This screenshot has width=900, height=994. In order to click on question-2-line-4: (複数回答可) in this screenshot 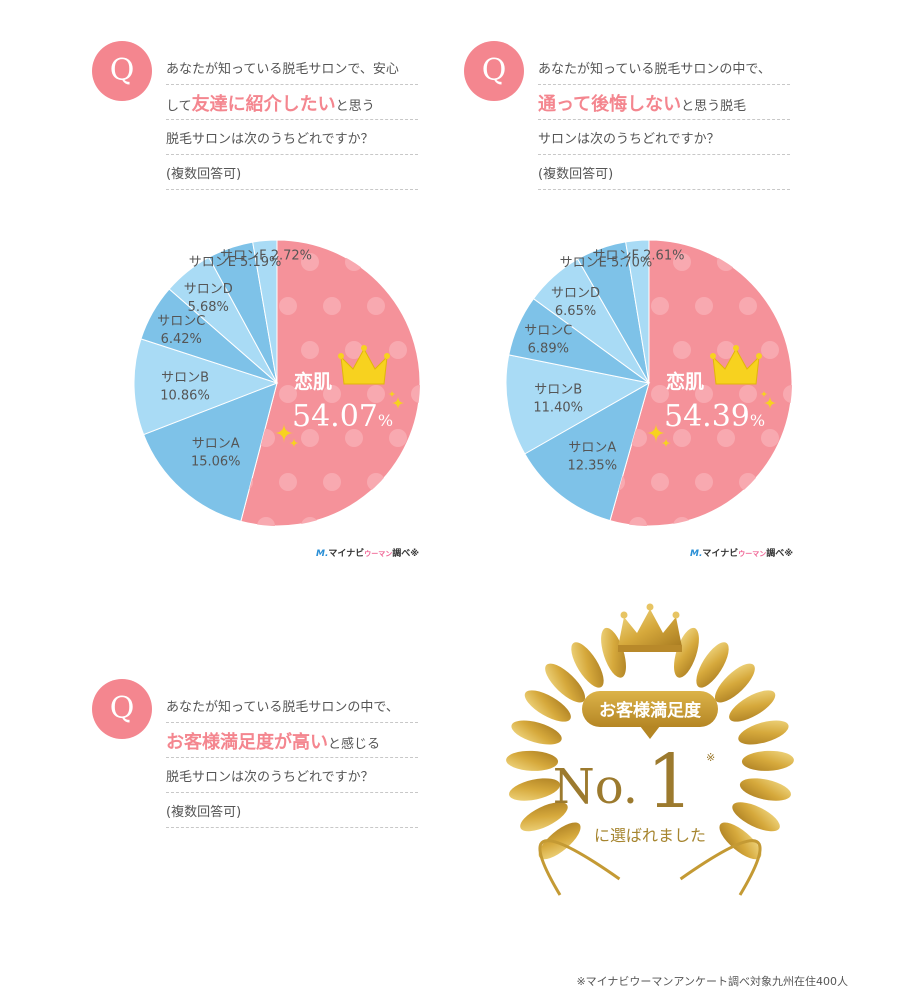, I will do `click(664, 172)`.